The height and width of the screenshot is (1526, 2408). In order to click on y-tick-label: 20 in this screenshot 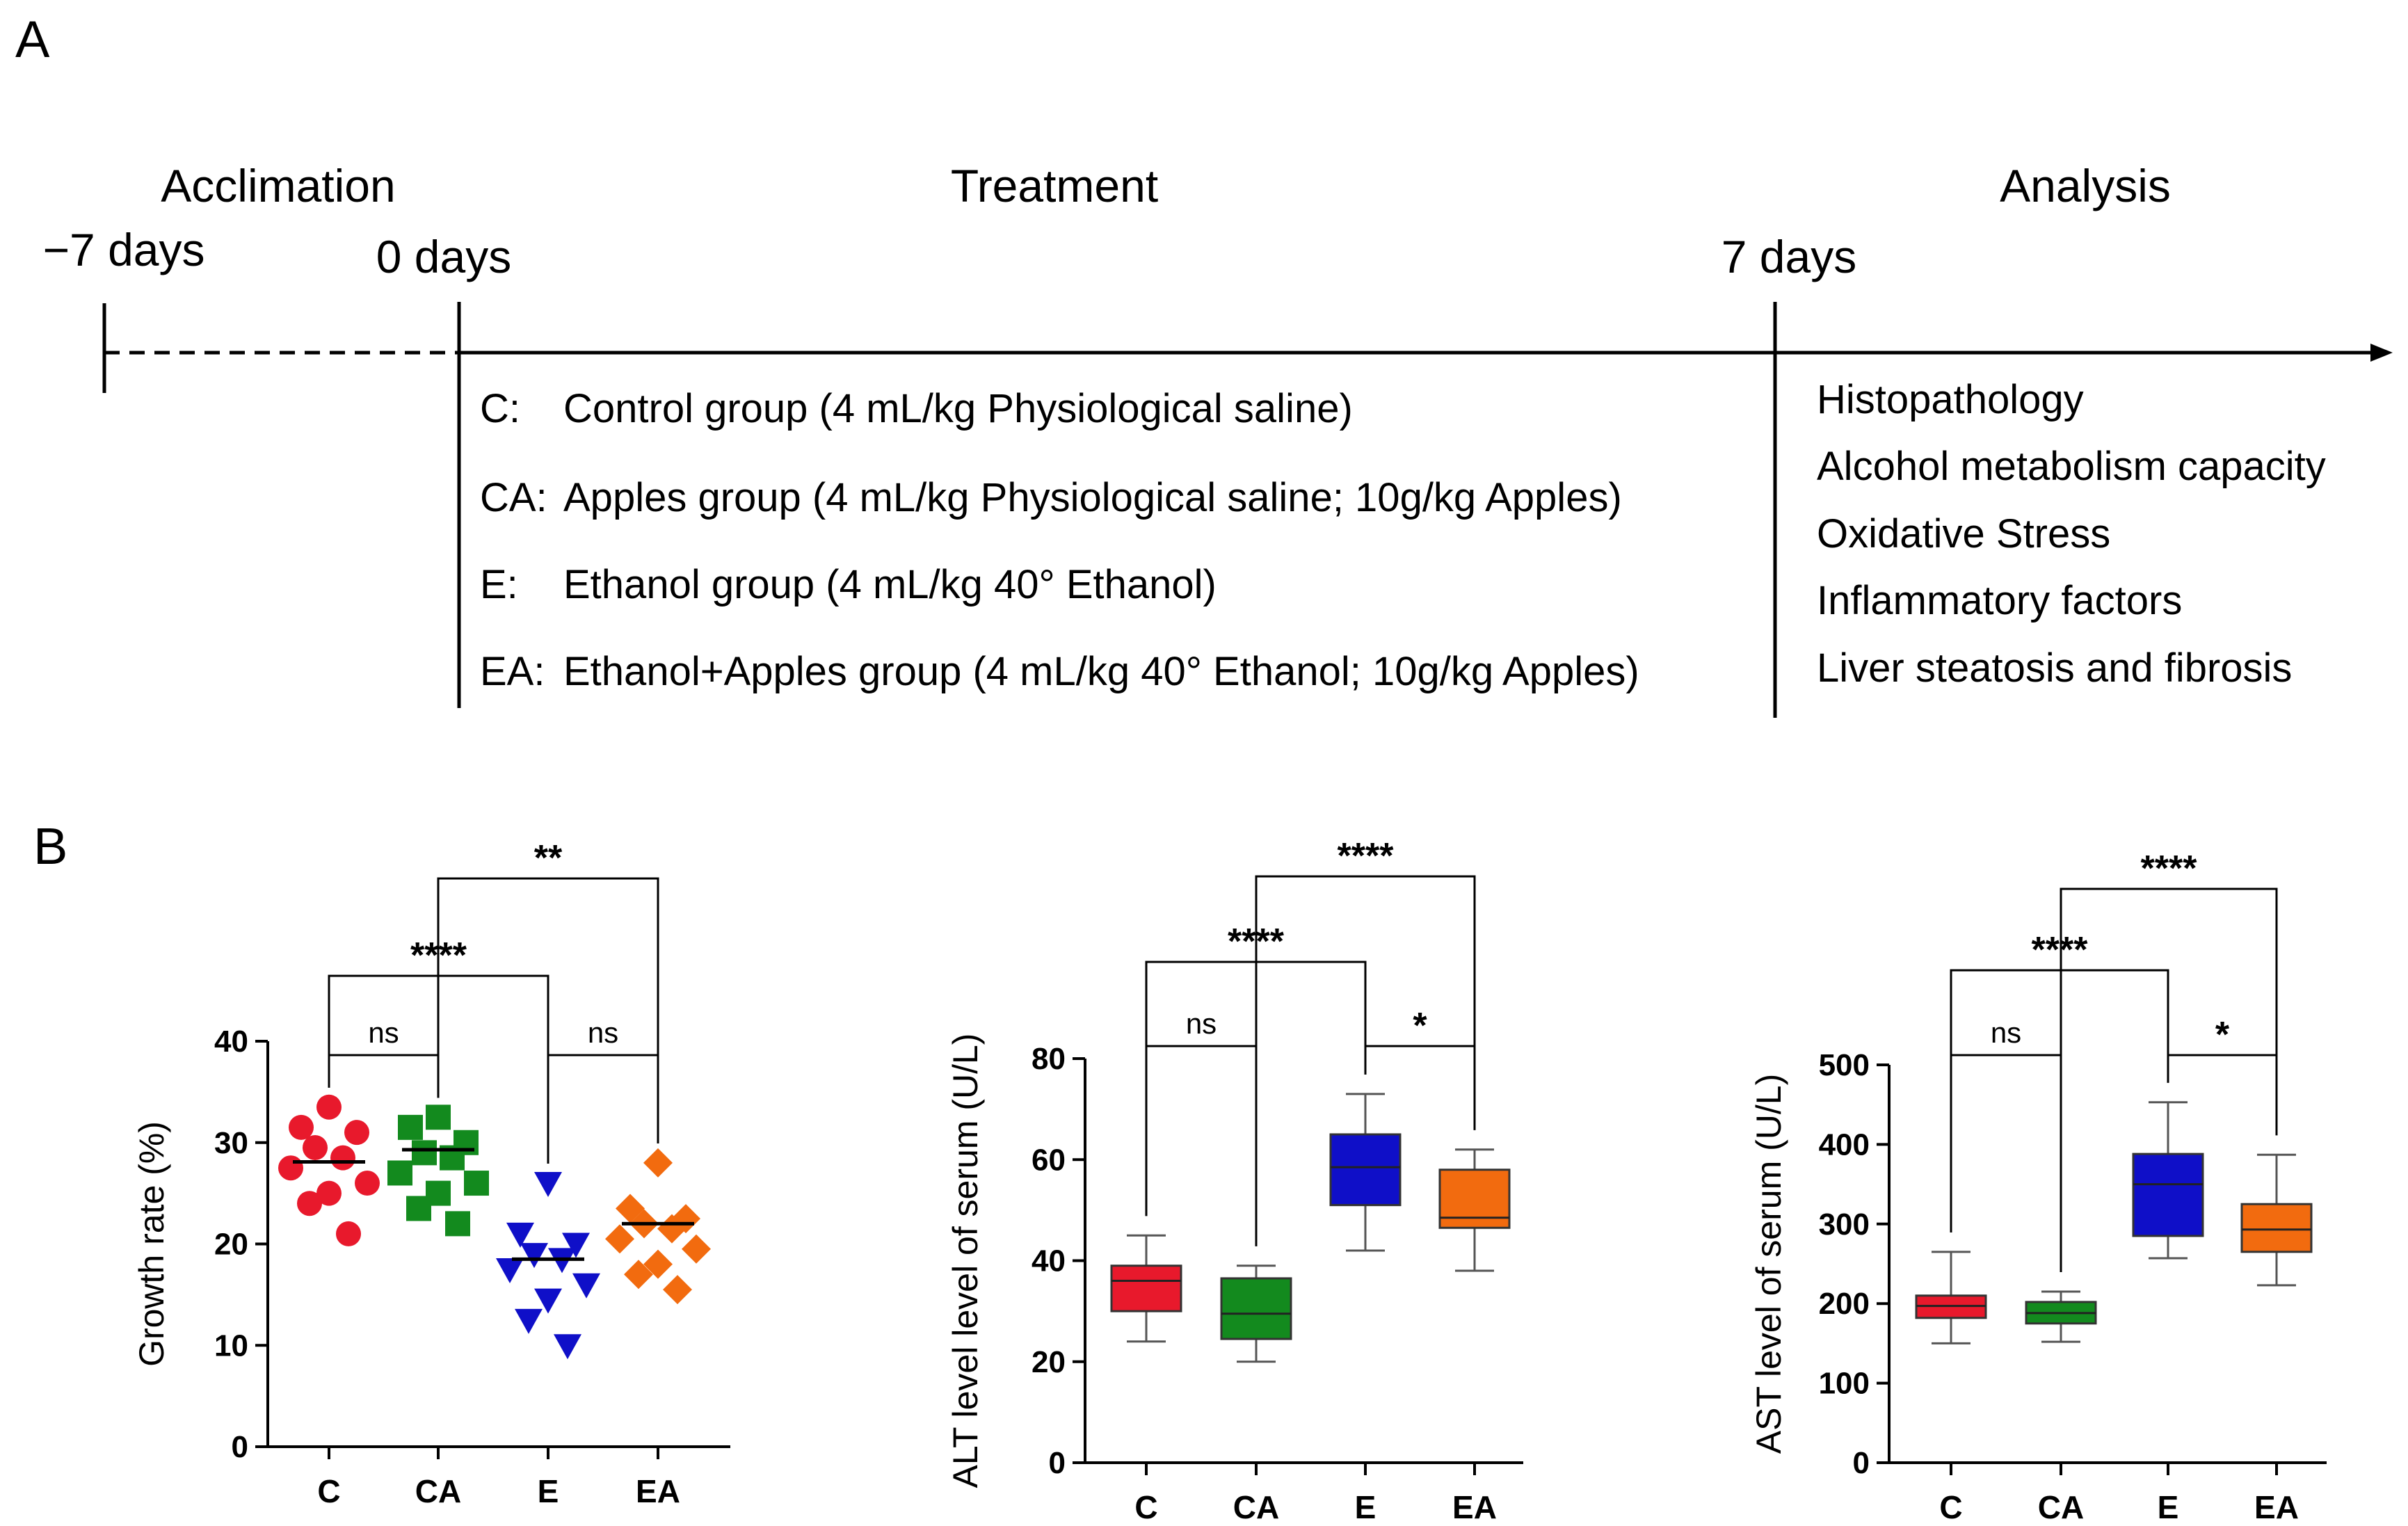, I will do `click(231, 1245)`.